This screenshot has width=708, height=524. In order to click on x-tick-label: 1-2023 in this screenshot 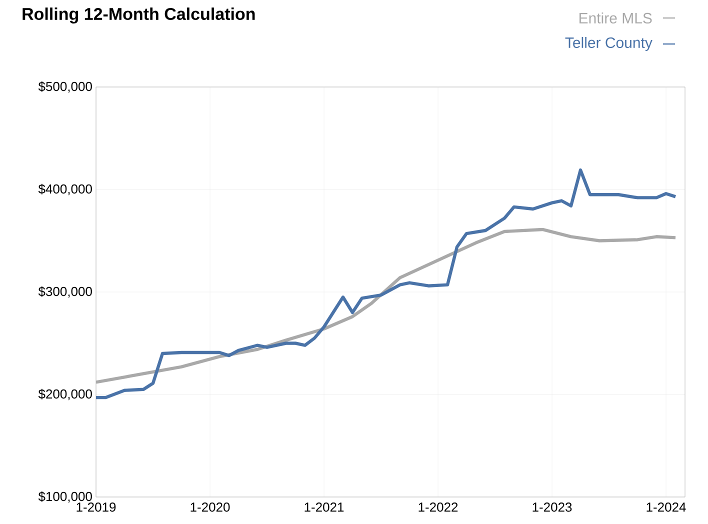, I will do `click(552, 507)`.